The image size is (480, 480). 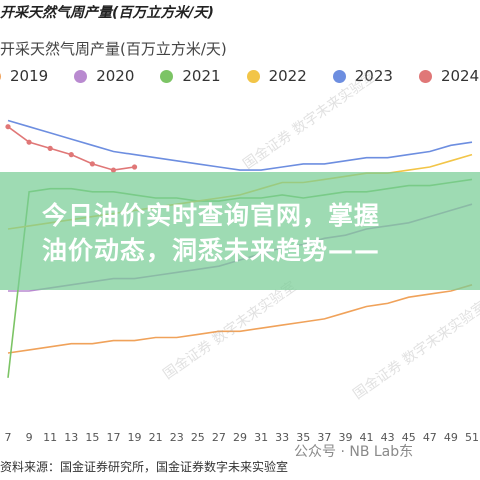 I want to click on x-tick-label: 27, so click(x=219, y=437).